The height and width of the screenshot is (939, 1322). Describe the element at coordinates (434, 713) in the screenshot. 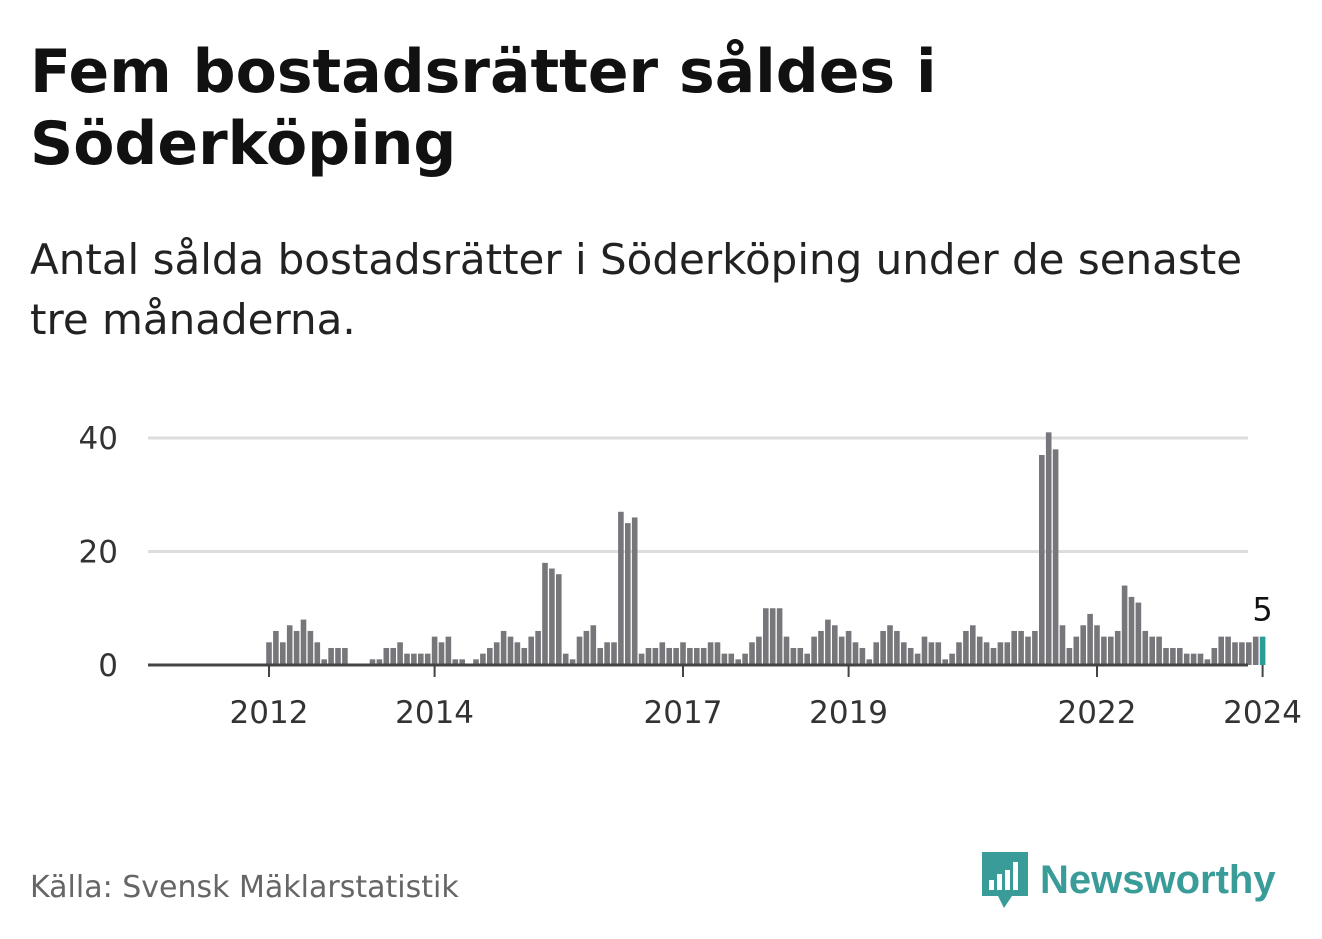

I see `x-tick-label: 2014` at that location.